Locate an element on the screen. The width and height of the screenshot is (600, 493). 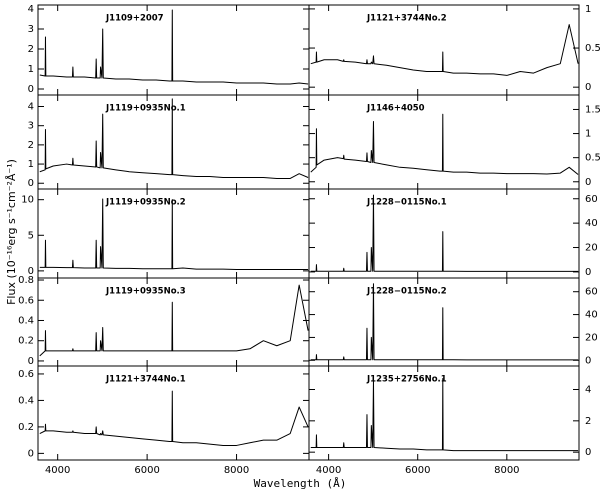
panel-title: J1121+3744No.1 is located at coordinates (145, 380).